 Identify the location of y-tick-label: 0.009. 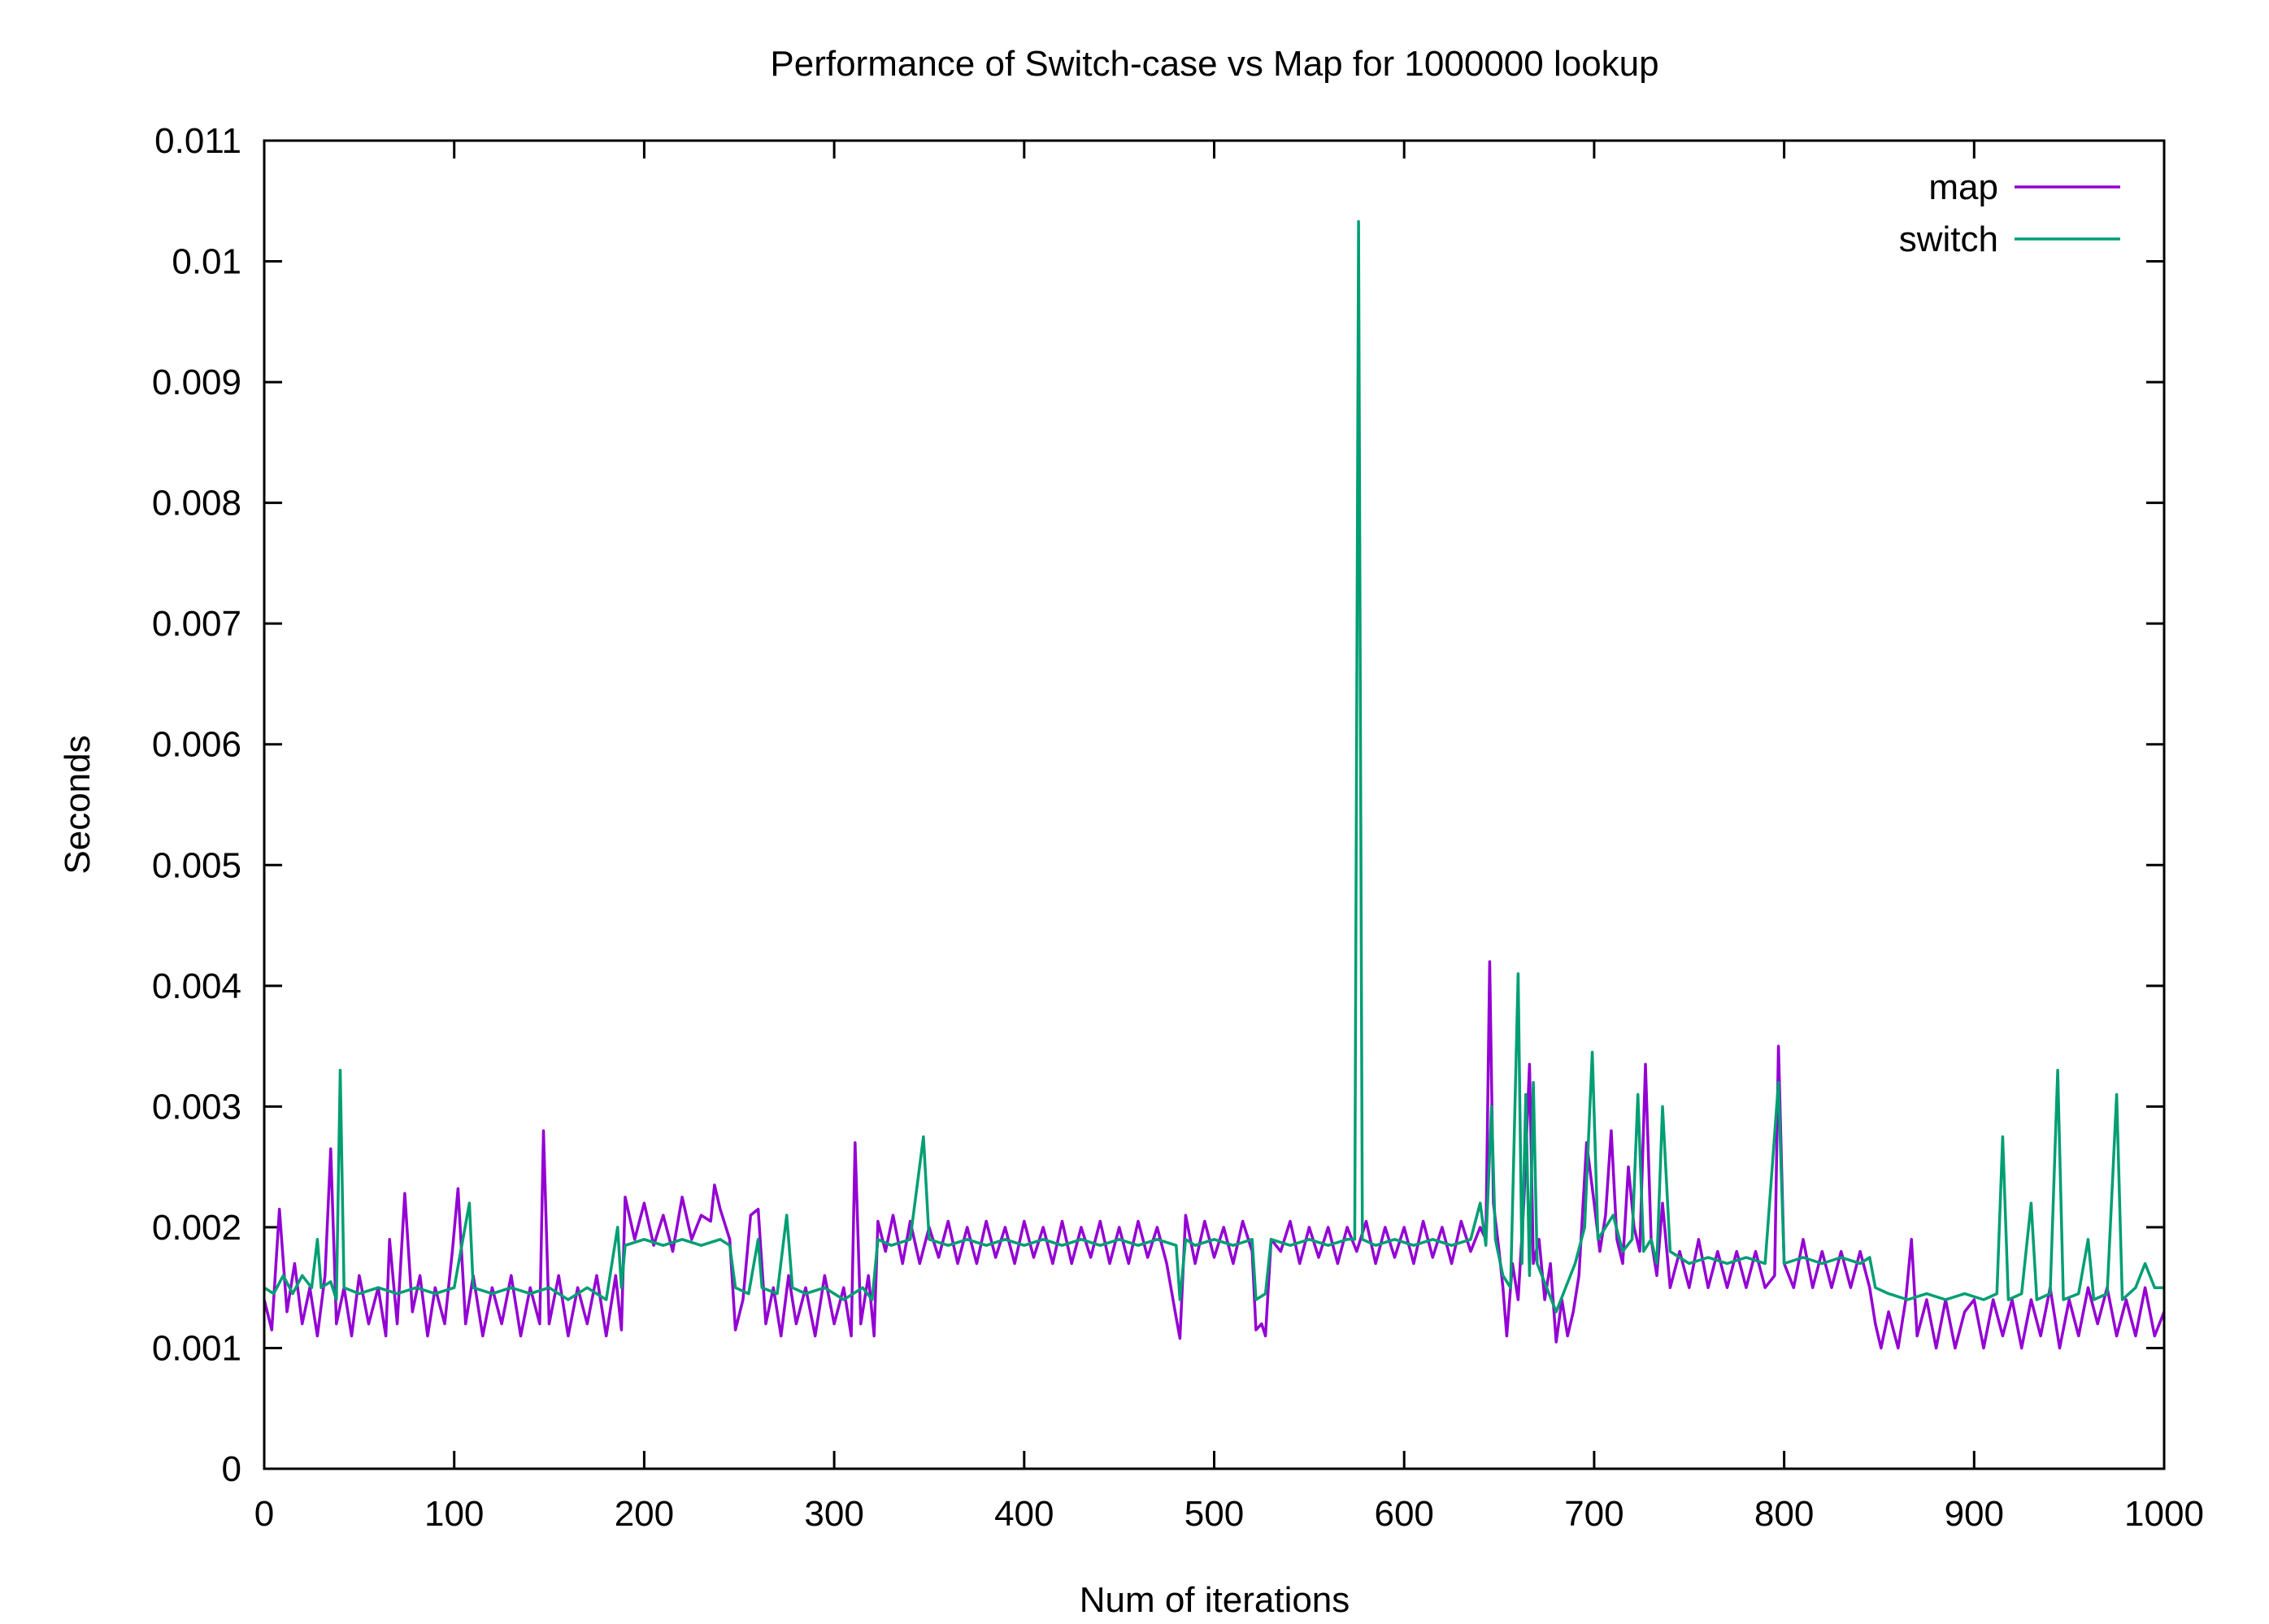
(196, 382).